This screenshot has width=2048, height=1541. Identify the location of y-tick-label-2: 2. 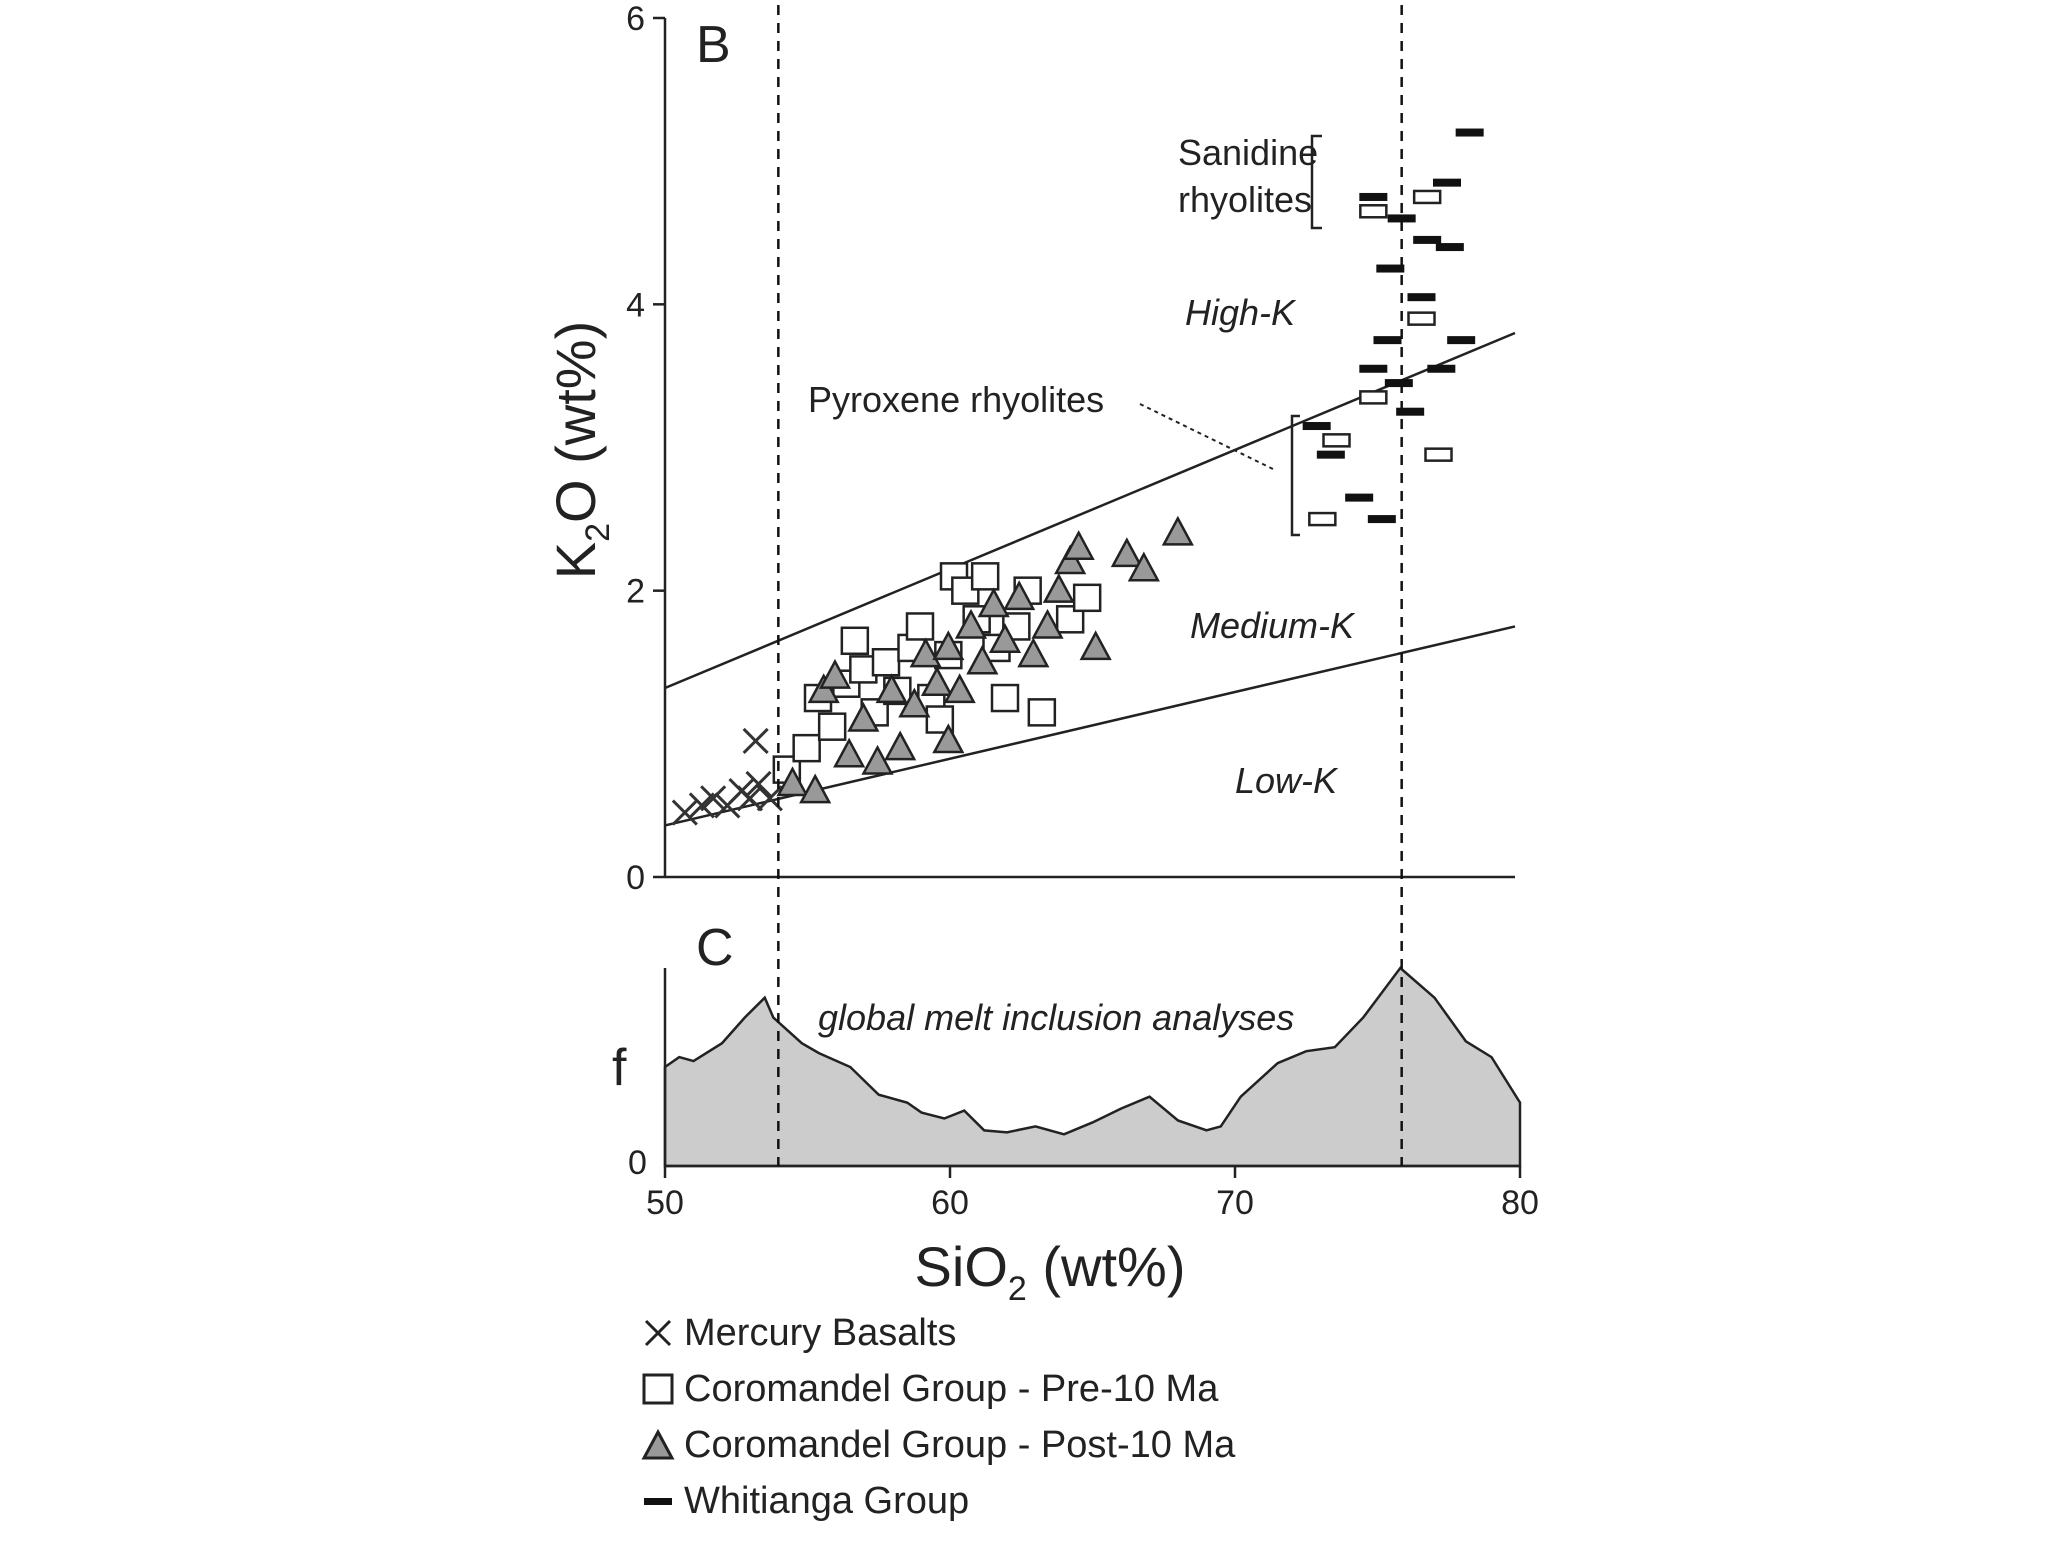
(635, 592).